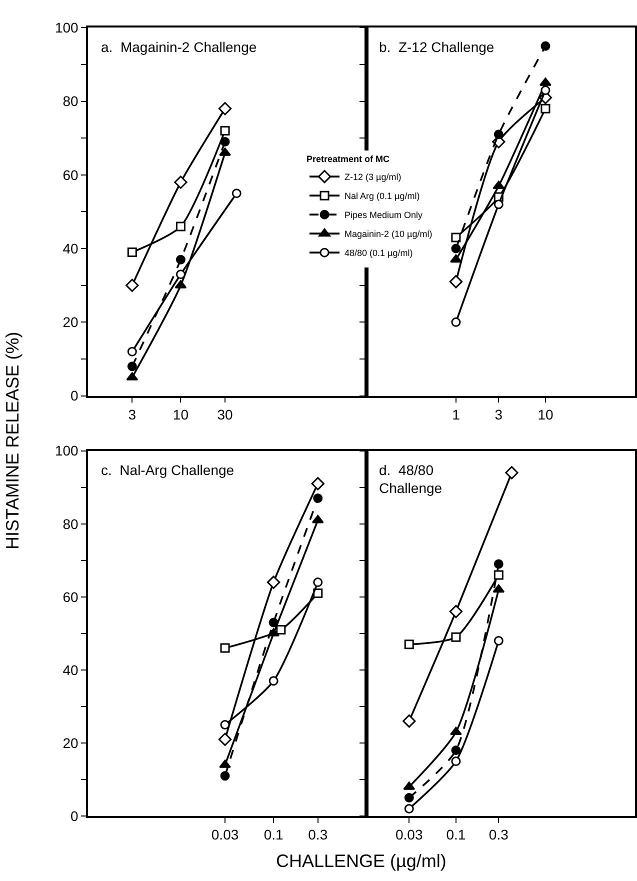 This screenshot has width=637, height=881. What do you see at coordinates (373, 177) in the screenshot?
I see `legend-label: Z-12 (3 µg/ml)` at bounding box center [373, 177].